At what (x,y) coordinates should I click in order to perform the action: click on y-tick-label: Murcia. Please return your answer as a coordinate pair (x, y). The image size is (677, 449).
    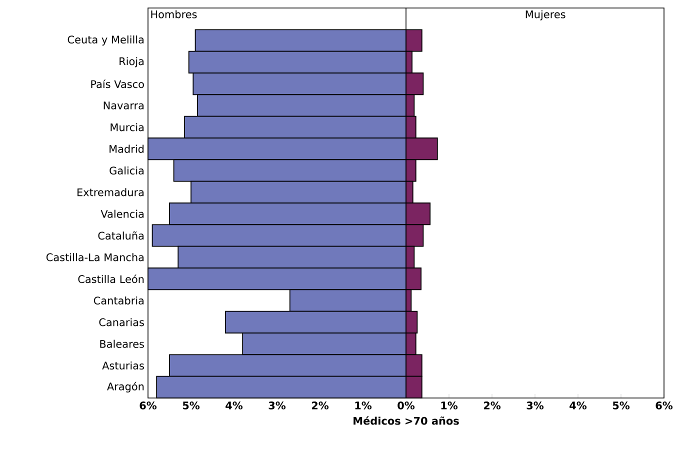
    Looking at the image, I should click on (127, 127).